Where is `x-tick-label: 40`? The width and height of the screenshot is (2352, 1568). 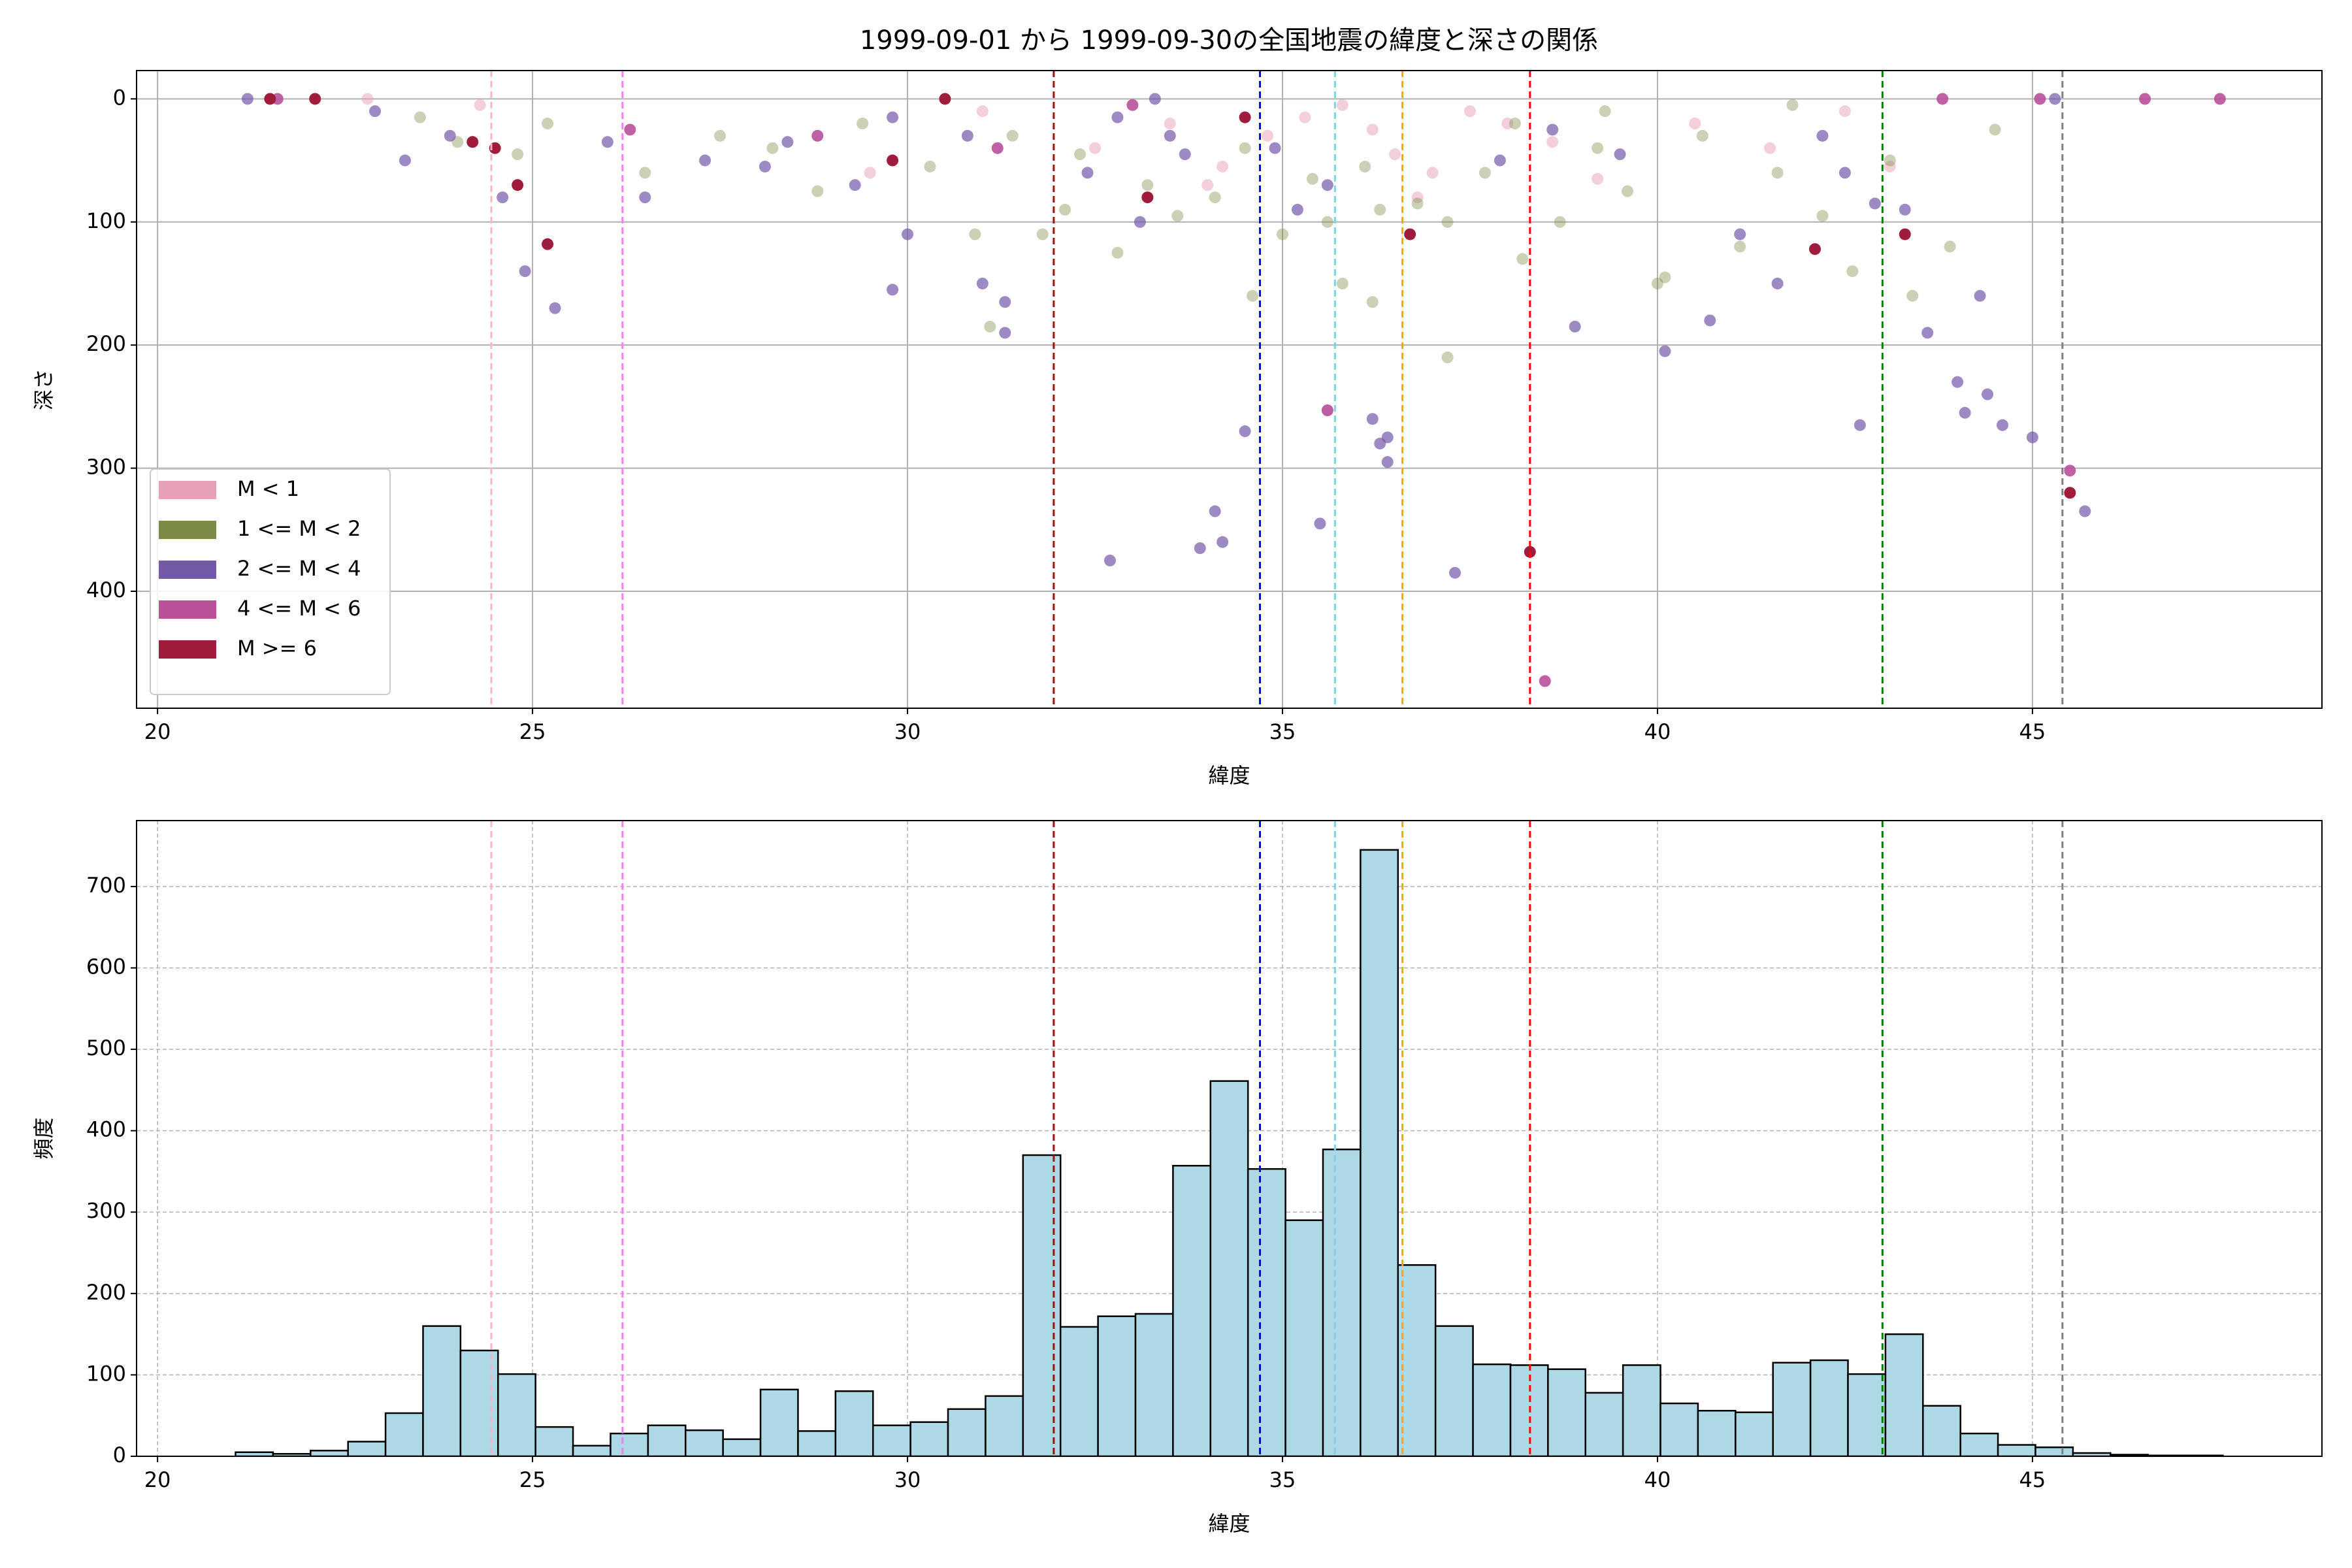 x-tick-label: 40 is located at coordinates (1657, 1479).